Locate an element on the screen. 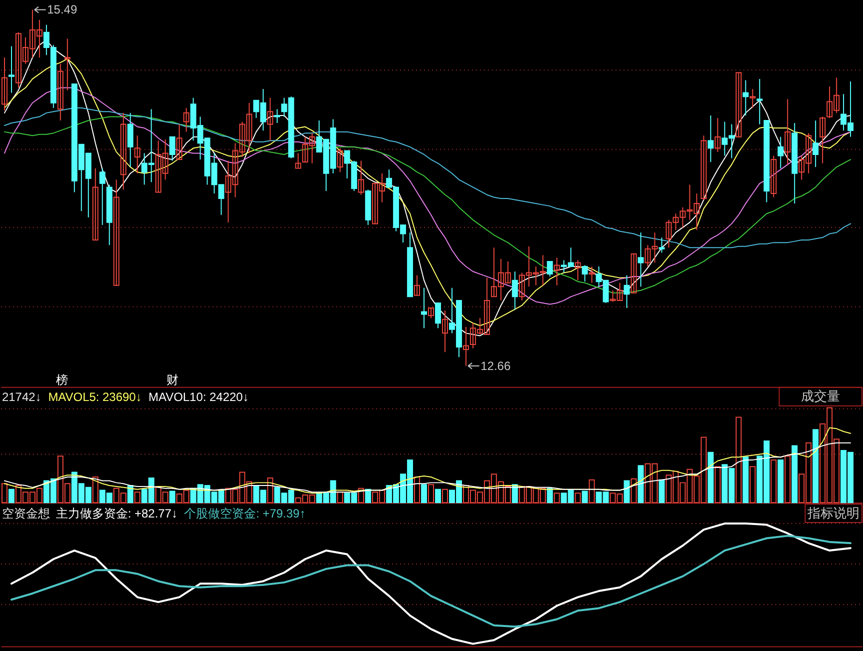 This screenshot has width=863, height=651. text: 成交量 is located at coordinates (820, 396).